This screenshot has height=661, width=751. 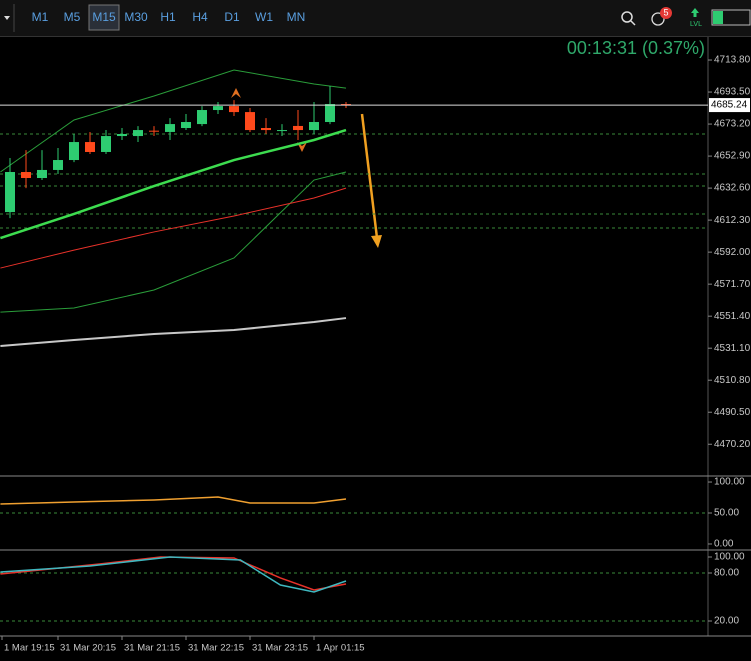 What do you see at coordinates (168, 17) in the screenshot?
I see `timeframe-button: H1` at bounding box center [168, 17].